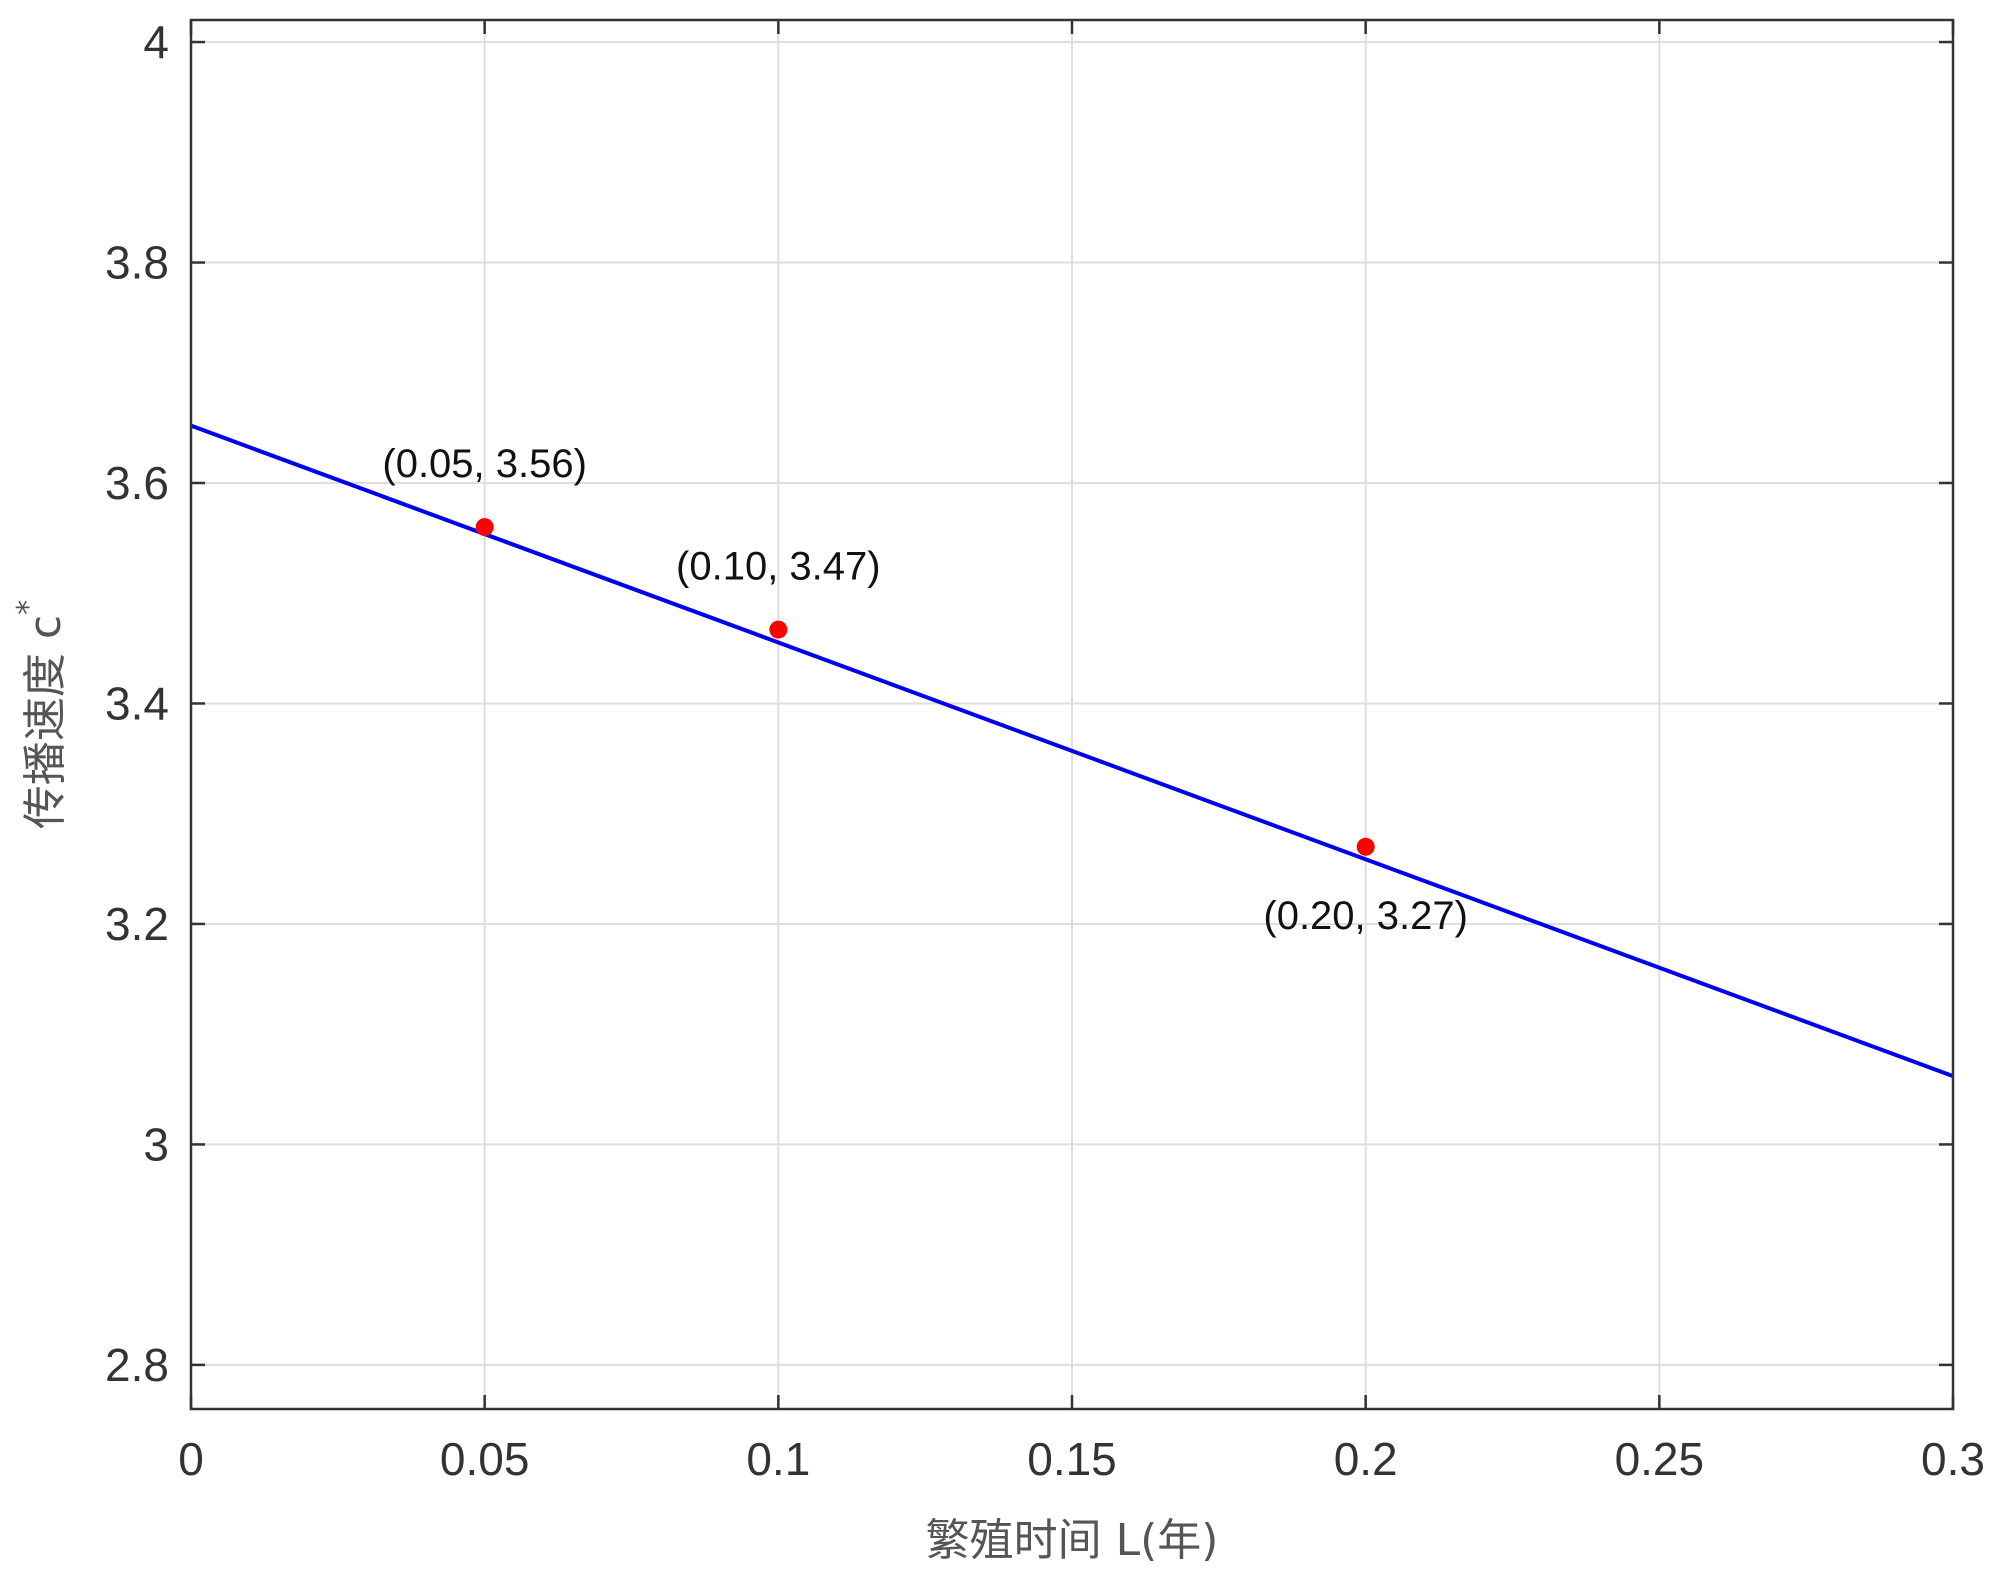 The image size is (2000, 1569). I want to click on y-axis-title: 传播速度 c*, so click(41, 714).